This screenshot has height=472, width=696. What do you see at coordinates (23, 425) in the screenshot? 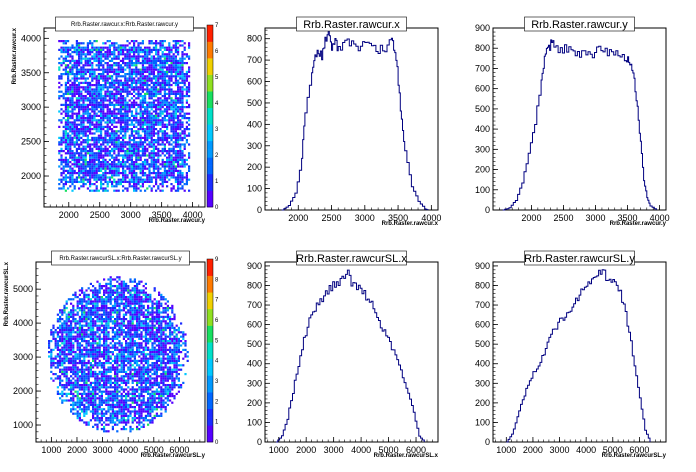
I see `y-tick-label: 1000` at bounding box center [23, 425].